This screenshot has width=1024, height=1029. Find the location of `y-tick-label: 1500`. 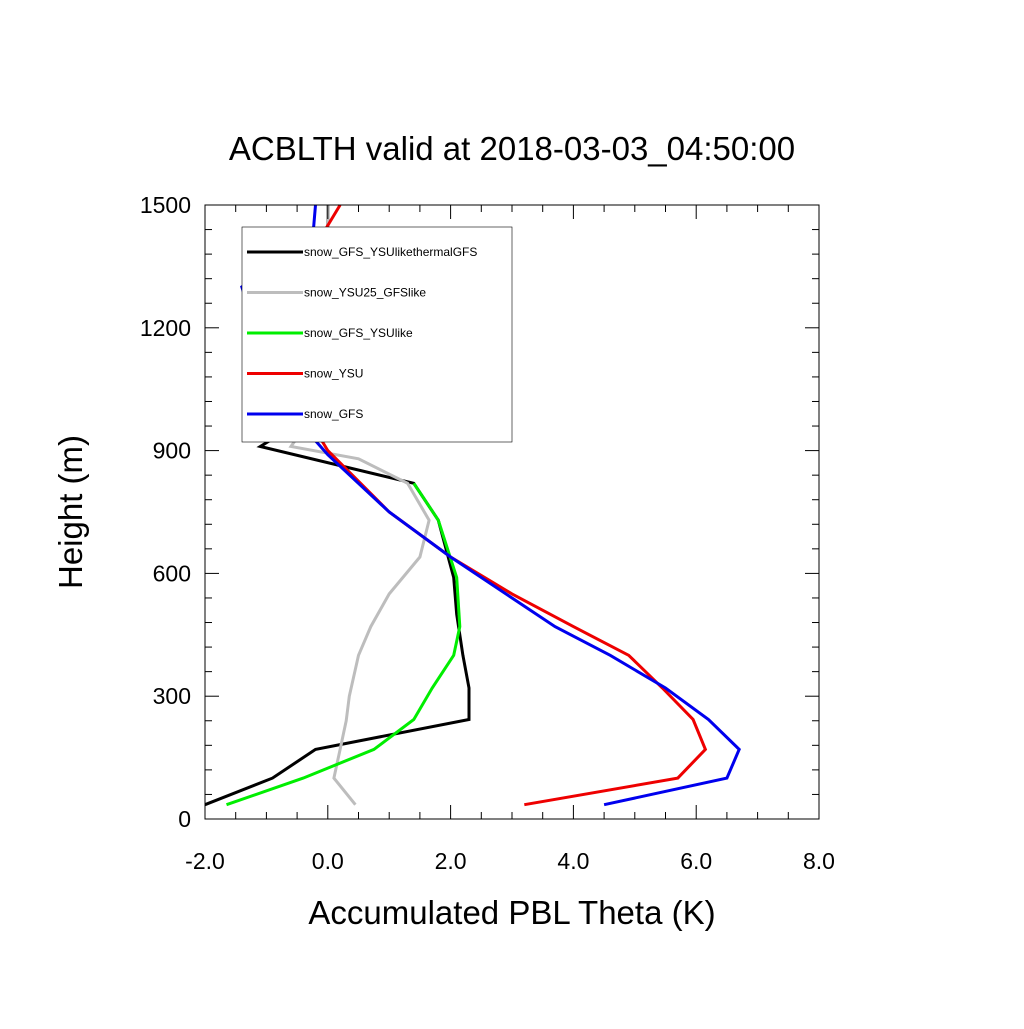

y-tick-label: 1500 is located at coordinates (165, 205).